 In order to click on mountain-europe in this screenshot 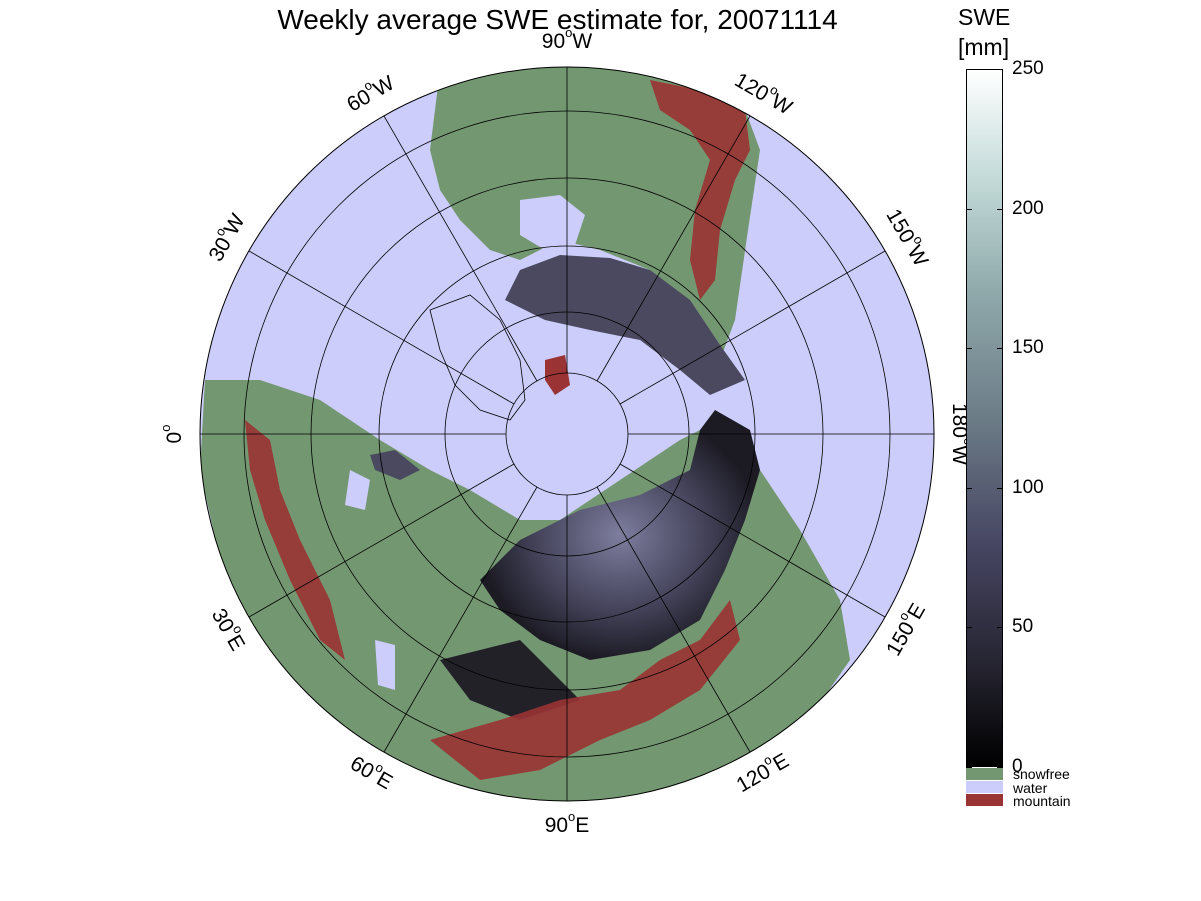, I will do `click(295, 540)`.